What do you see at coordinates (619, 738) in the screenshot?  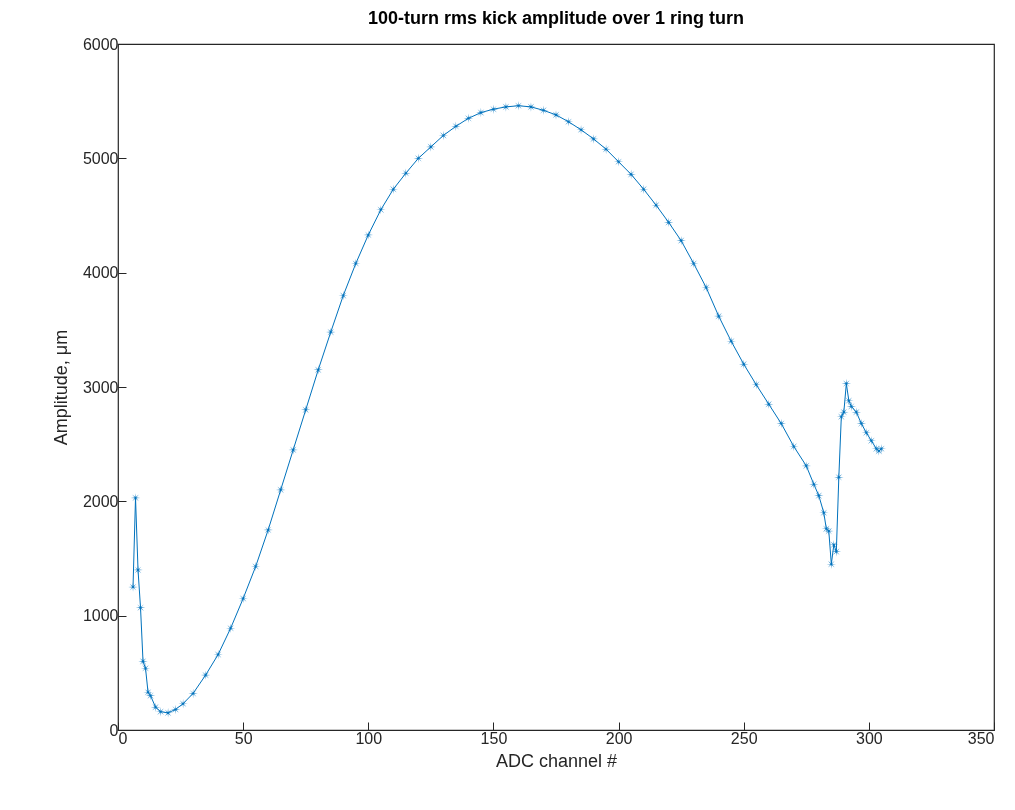 I see `x-tick-label: 200` at bounding box center [619, 738].